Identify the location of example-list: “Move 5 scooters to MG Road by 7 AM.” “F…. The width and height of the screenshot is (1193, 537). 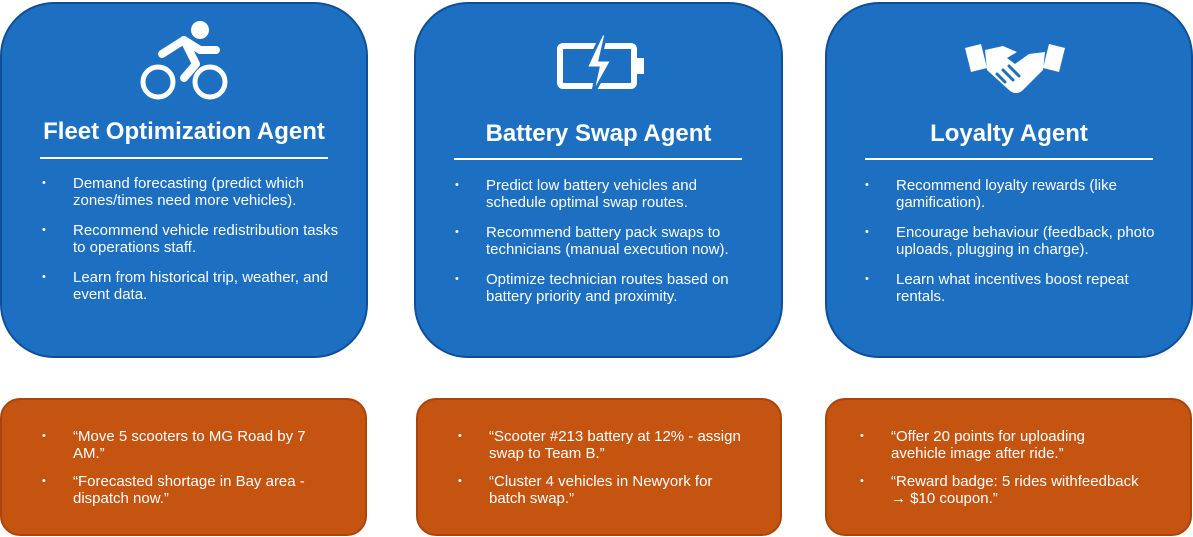
(188, 473).